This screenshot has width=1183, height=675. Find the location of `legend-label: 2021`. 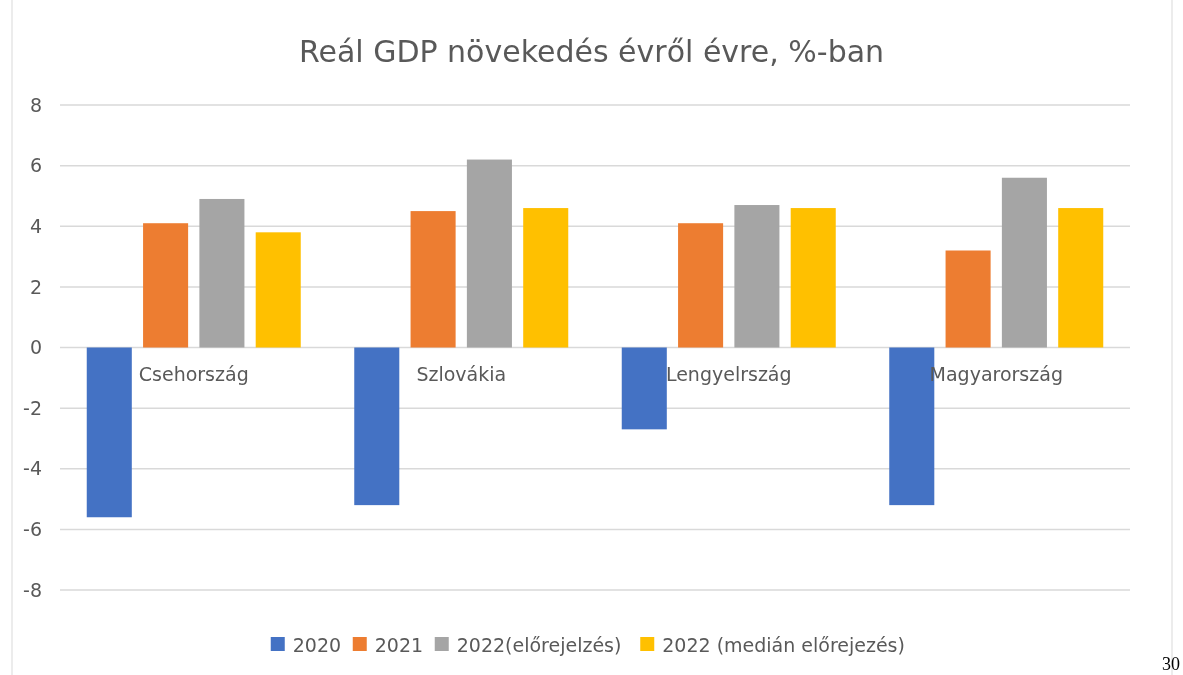

legend-label: 2021 is located at coordinates (399, 644).